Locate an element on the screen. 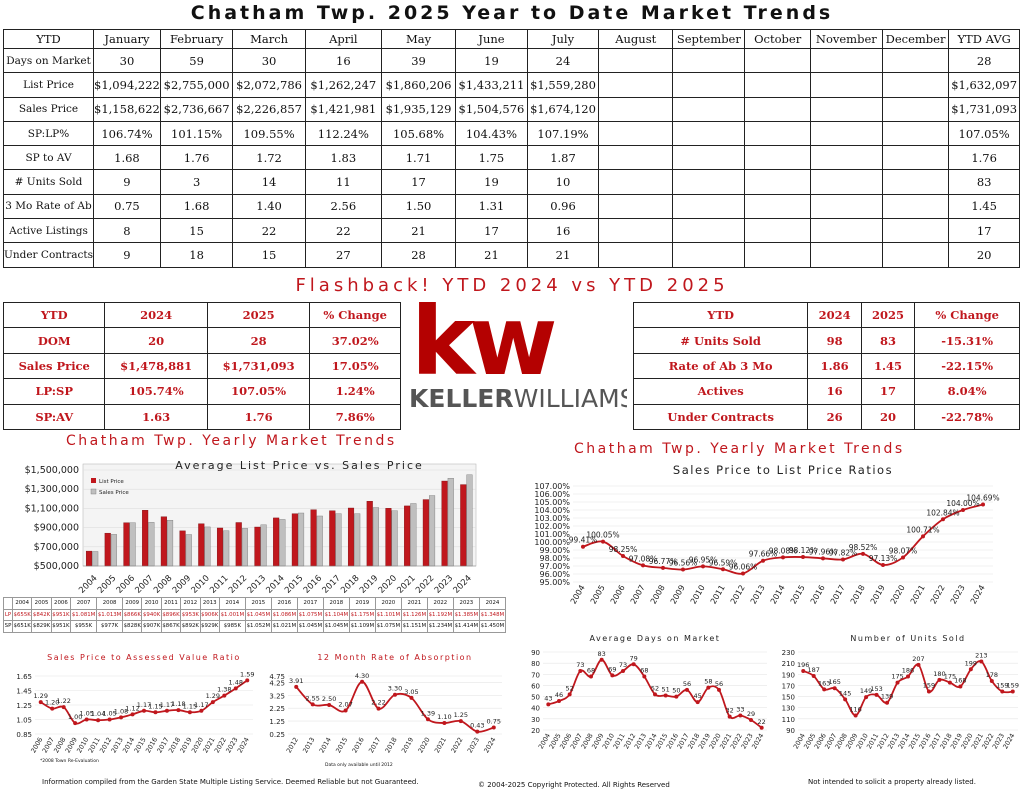  table-cell: $1,632,097 is located at coordinates (984, 85).